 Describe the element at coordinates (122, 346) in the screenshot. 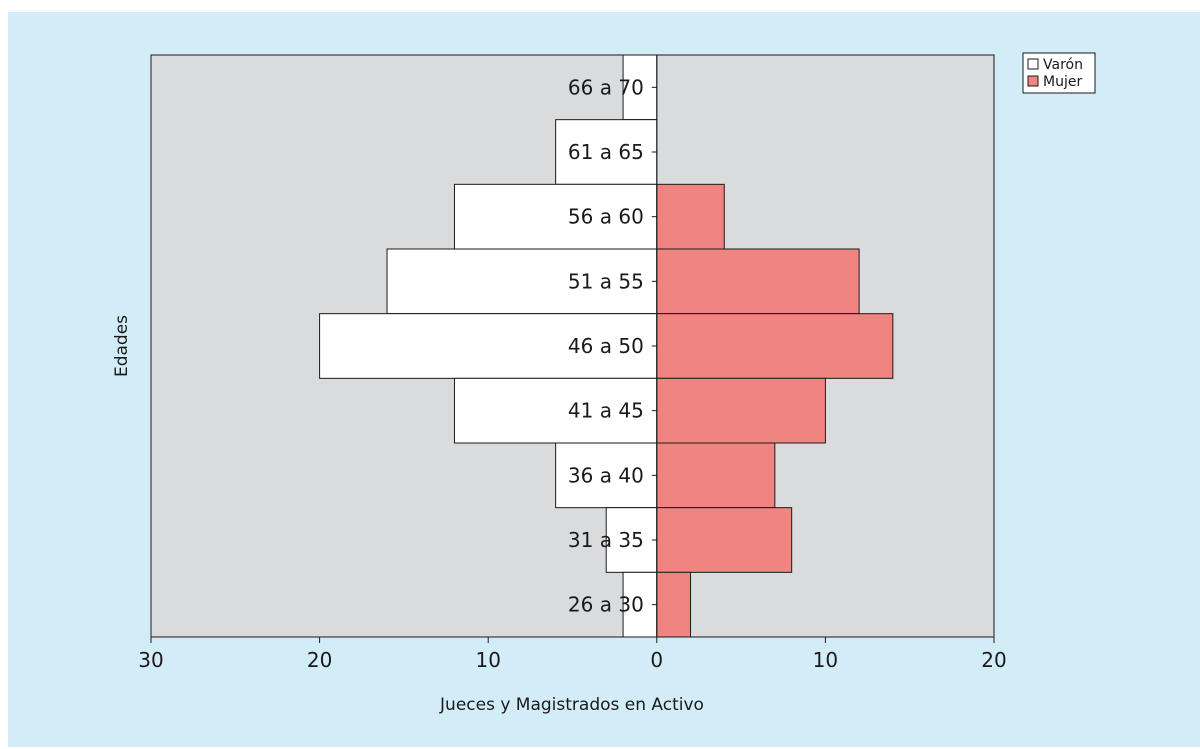

I see `y-axis-title: Edades` at that location.